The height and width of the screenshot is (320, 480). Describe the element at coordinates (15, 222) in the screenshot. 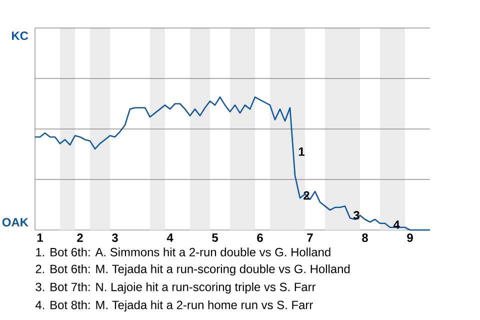

I see `text: OAK` at that location.